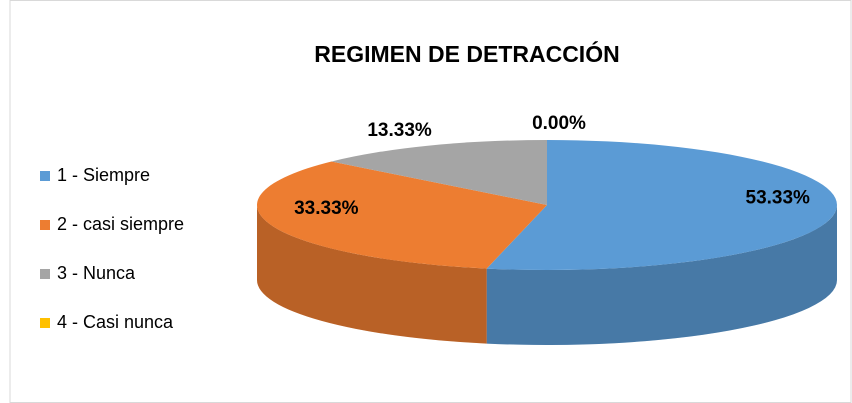 Image resolution: width=852 pixels, height=403 pixels. What do you see at coordinates (399, 130) in the screenshot?
I see `data-label: 13.33%` at bounding box center [399, 130].